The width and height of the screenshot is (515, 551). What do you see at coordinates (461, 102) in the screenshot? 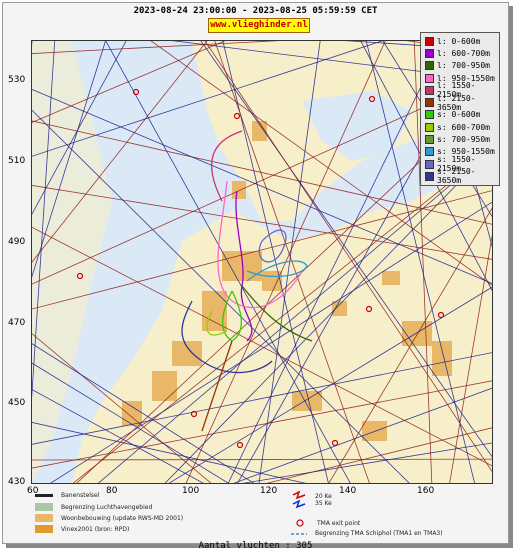
I see `legend-item: l: 2150-3650m` at bounding box center [461, 102].